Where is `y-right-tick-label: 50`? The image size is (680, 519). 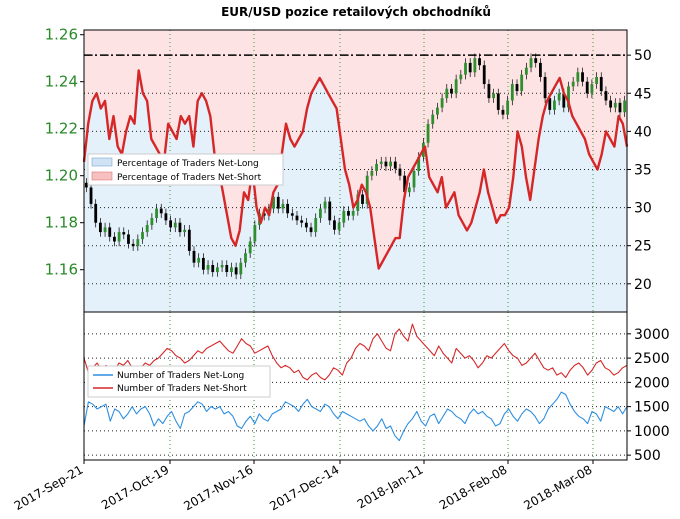
y-right-tick-label: 50 is located at coordinates (643, 56).